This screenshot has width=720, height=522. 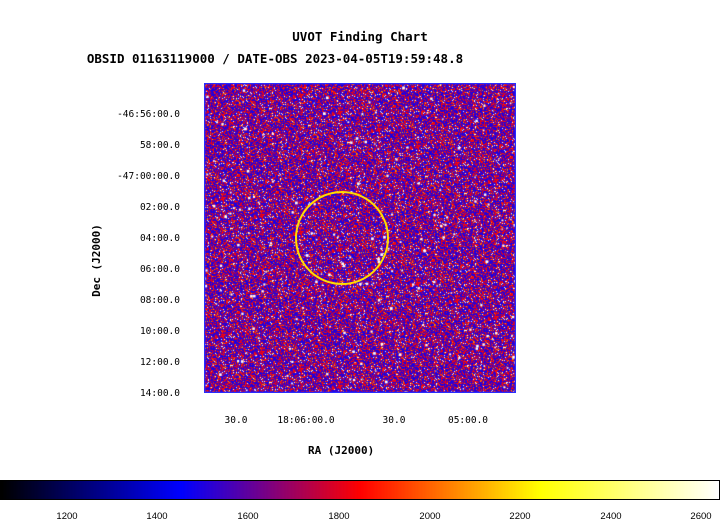 I want to click on colorbar-tick-label: 1800, so click(x=339, y=516).